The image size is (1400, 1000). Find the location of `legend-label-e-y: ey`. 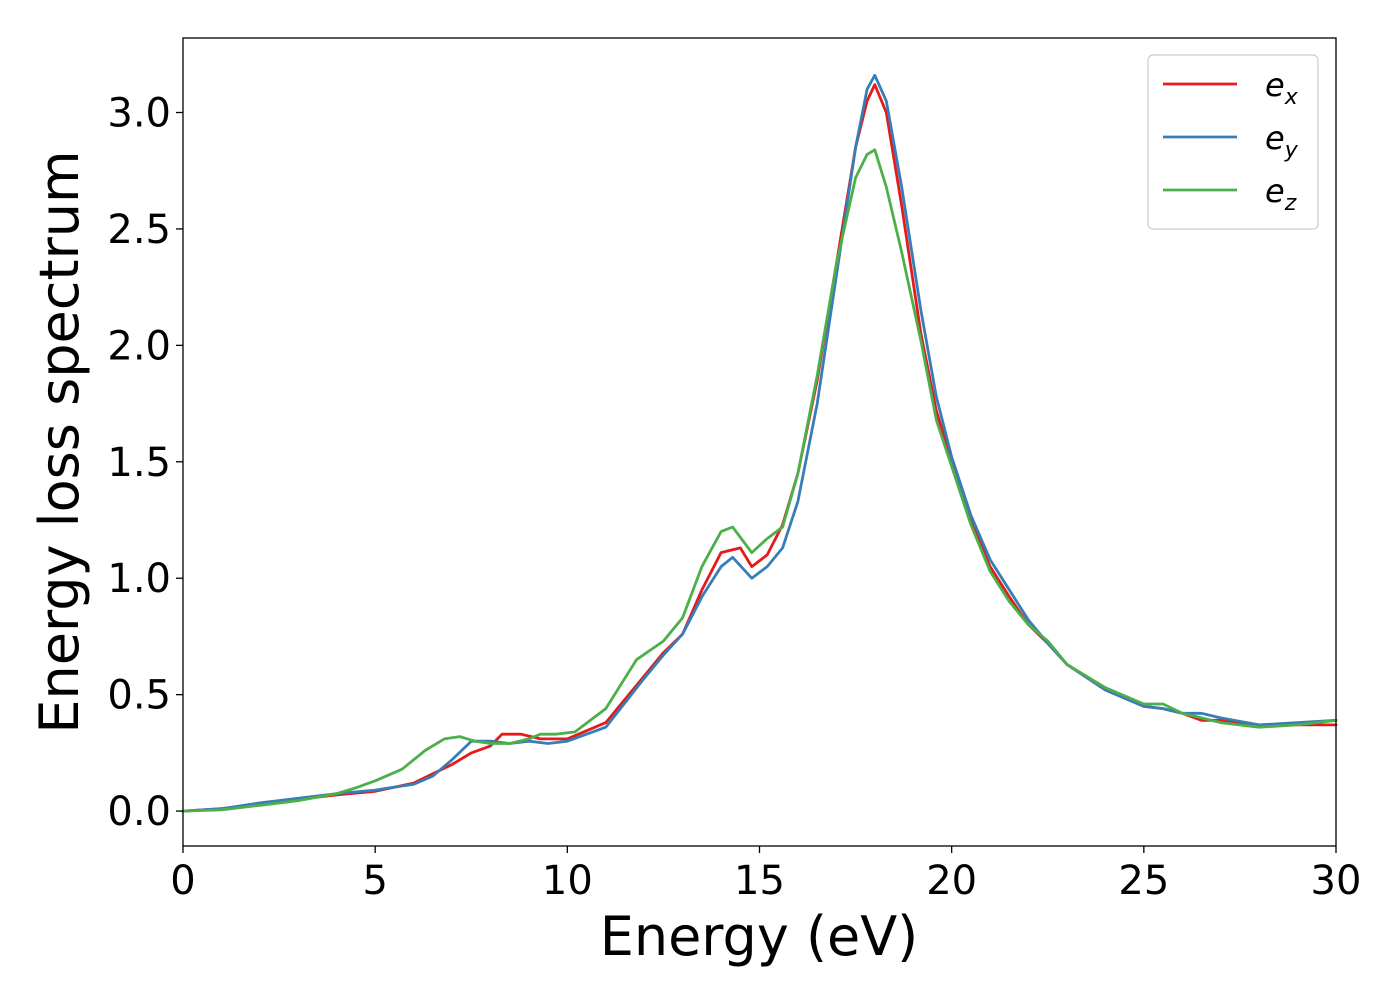

legend-label-e-y: ey is located at coordinates (1282, 141).